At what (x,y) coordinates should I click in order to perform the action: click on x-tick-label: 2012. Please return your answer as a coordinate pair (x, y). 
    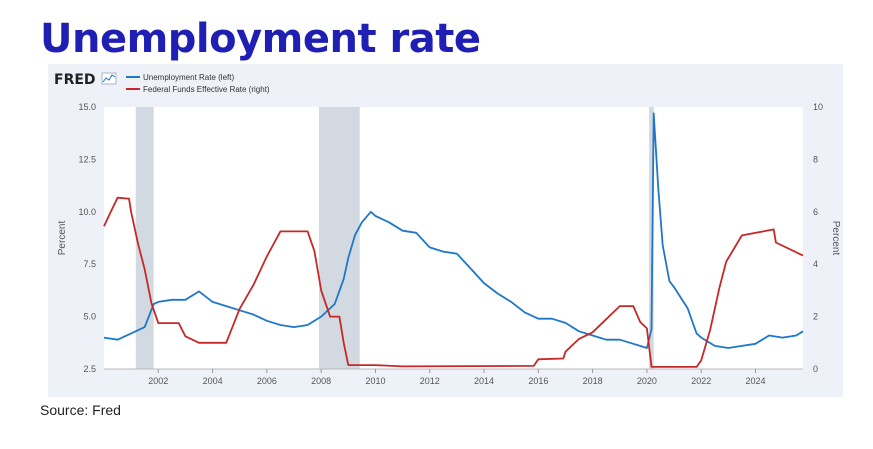
    Looking at the image, I should click on (430, 381).